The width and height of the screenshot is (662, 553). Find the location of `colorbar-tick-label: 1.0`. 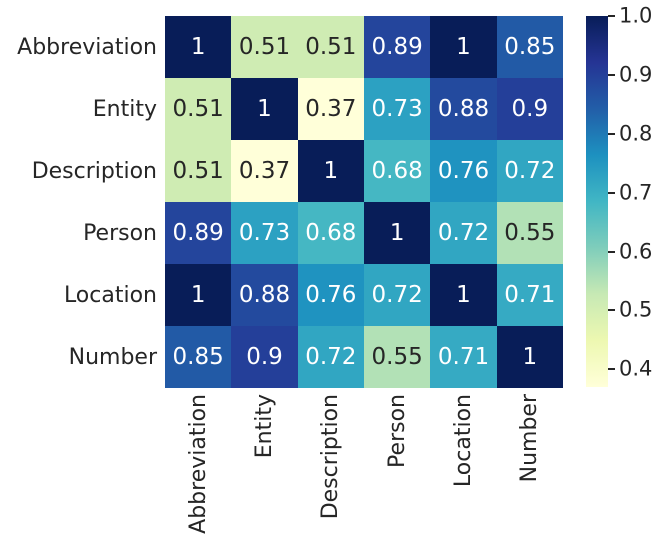

colorbar-tick-label: 1.0 is located at coordinates (636, 15).